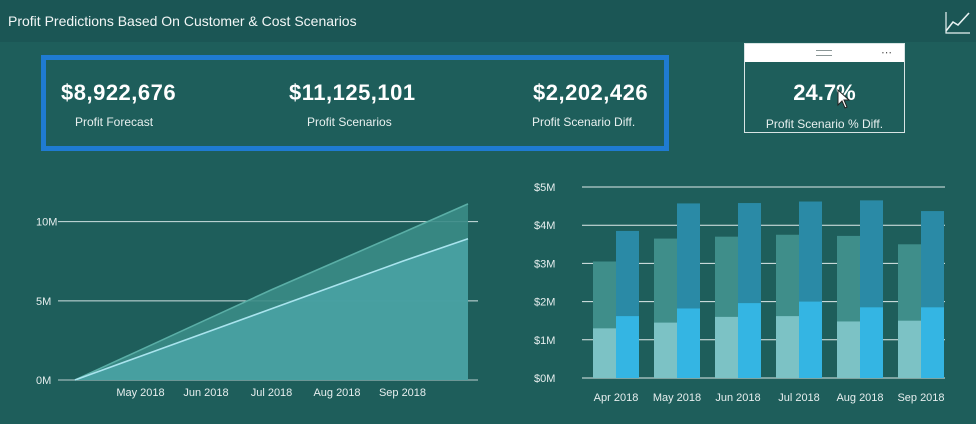 This screenshot has height=424, width=976. I want to click on pct-diff-card: ⋯ 24.7% Profit Scenario % Diff., so click(824, 88).